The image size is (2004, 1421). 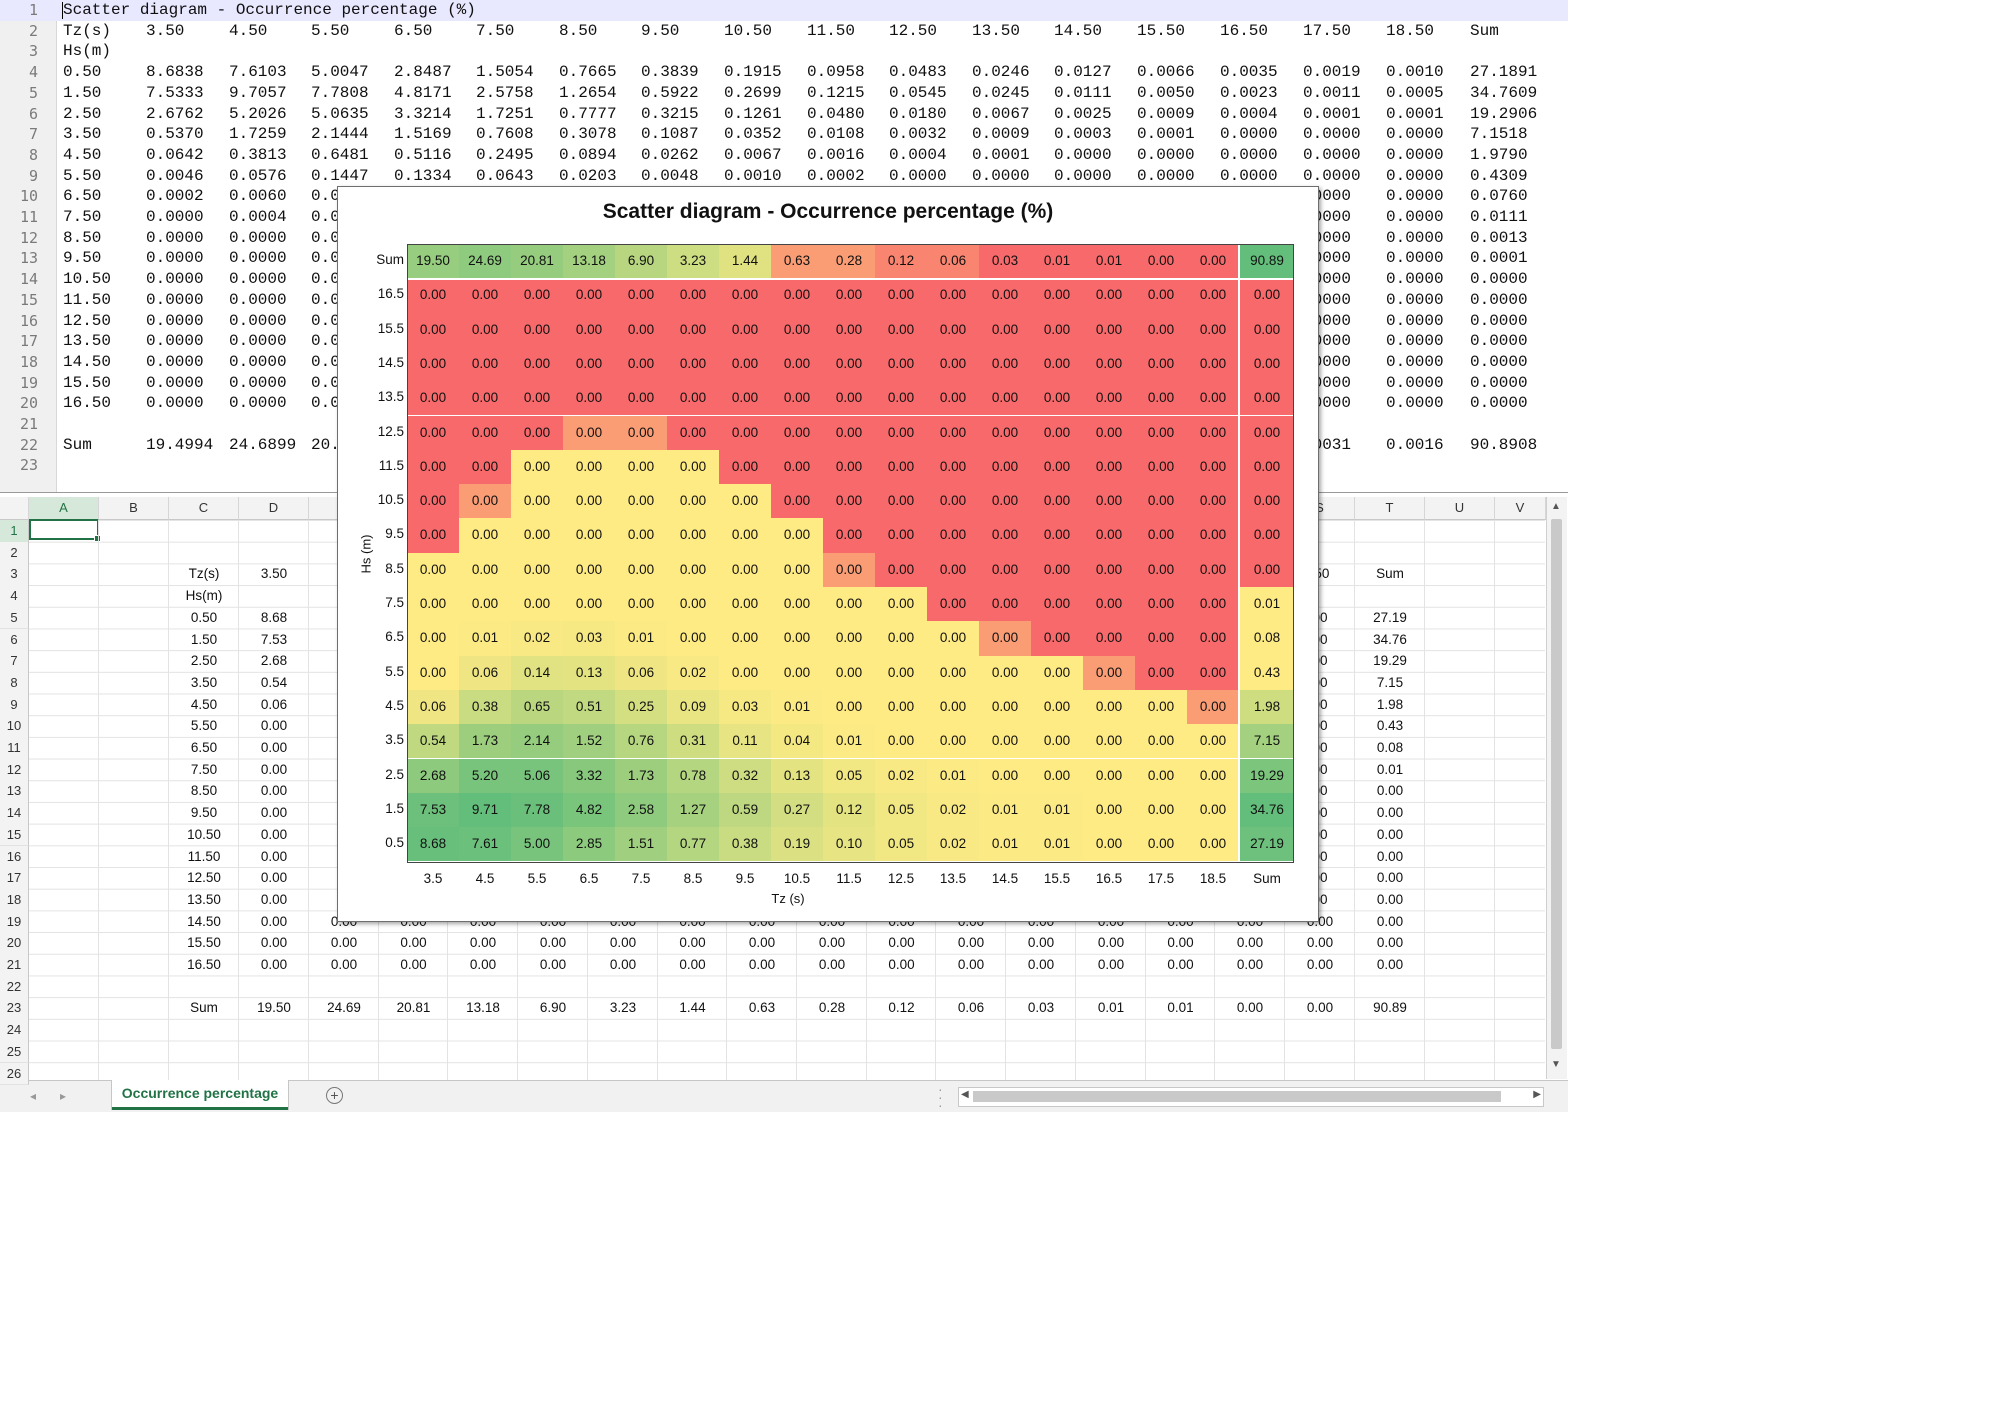 What do you see at coordinates (832, 1008) in the screenshot?
I see `sheet-cell: 0.28` at bounding box center [832, 1008].